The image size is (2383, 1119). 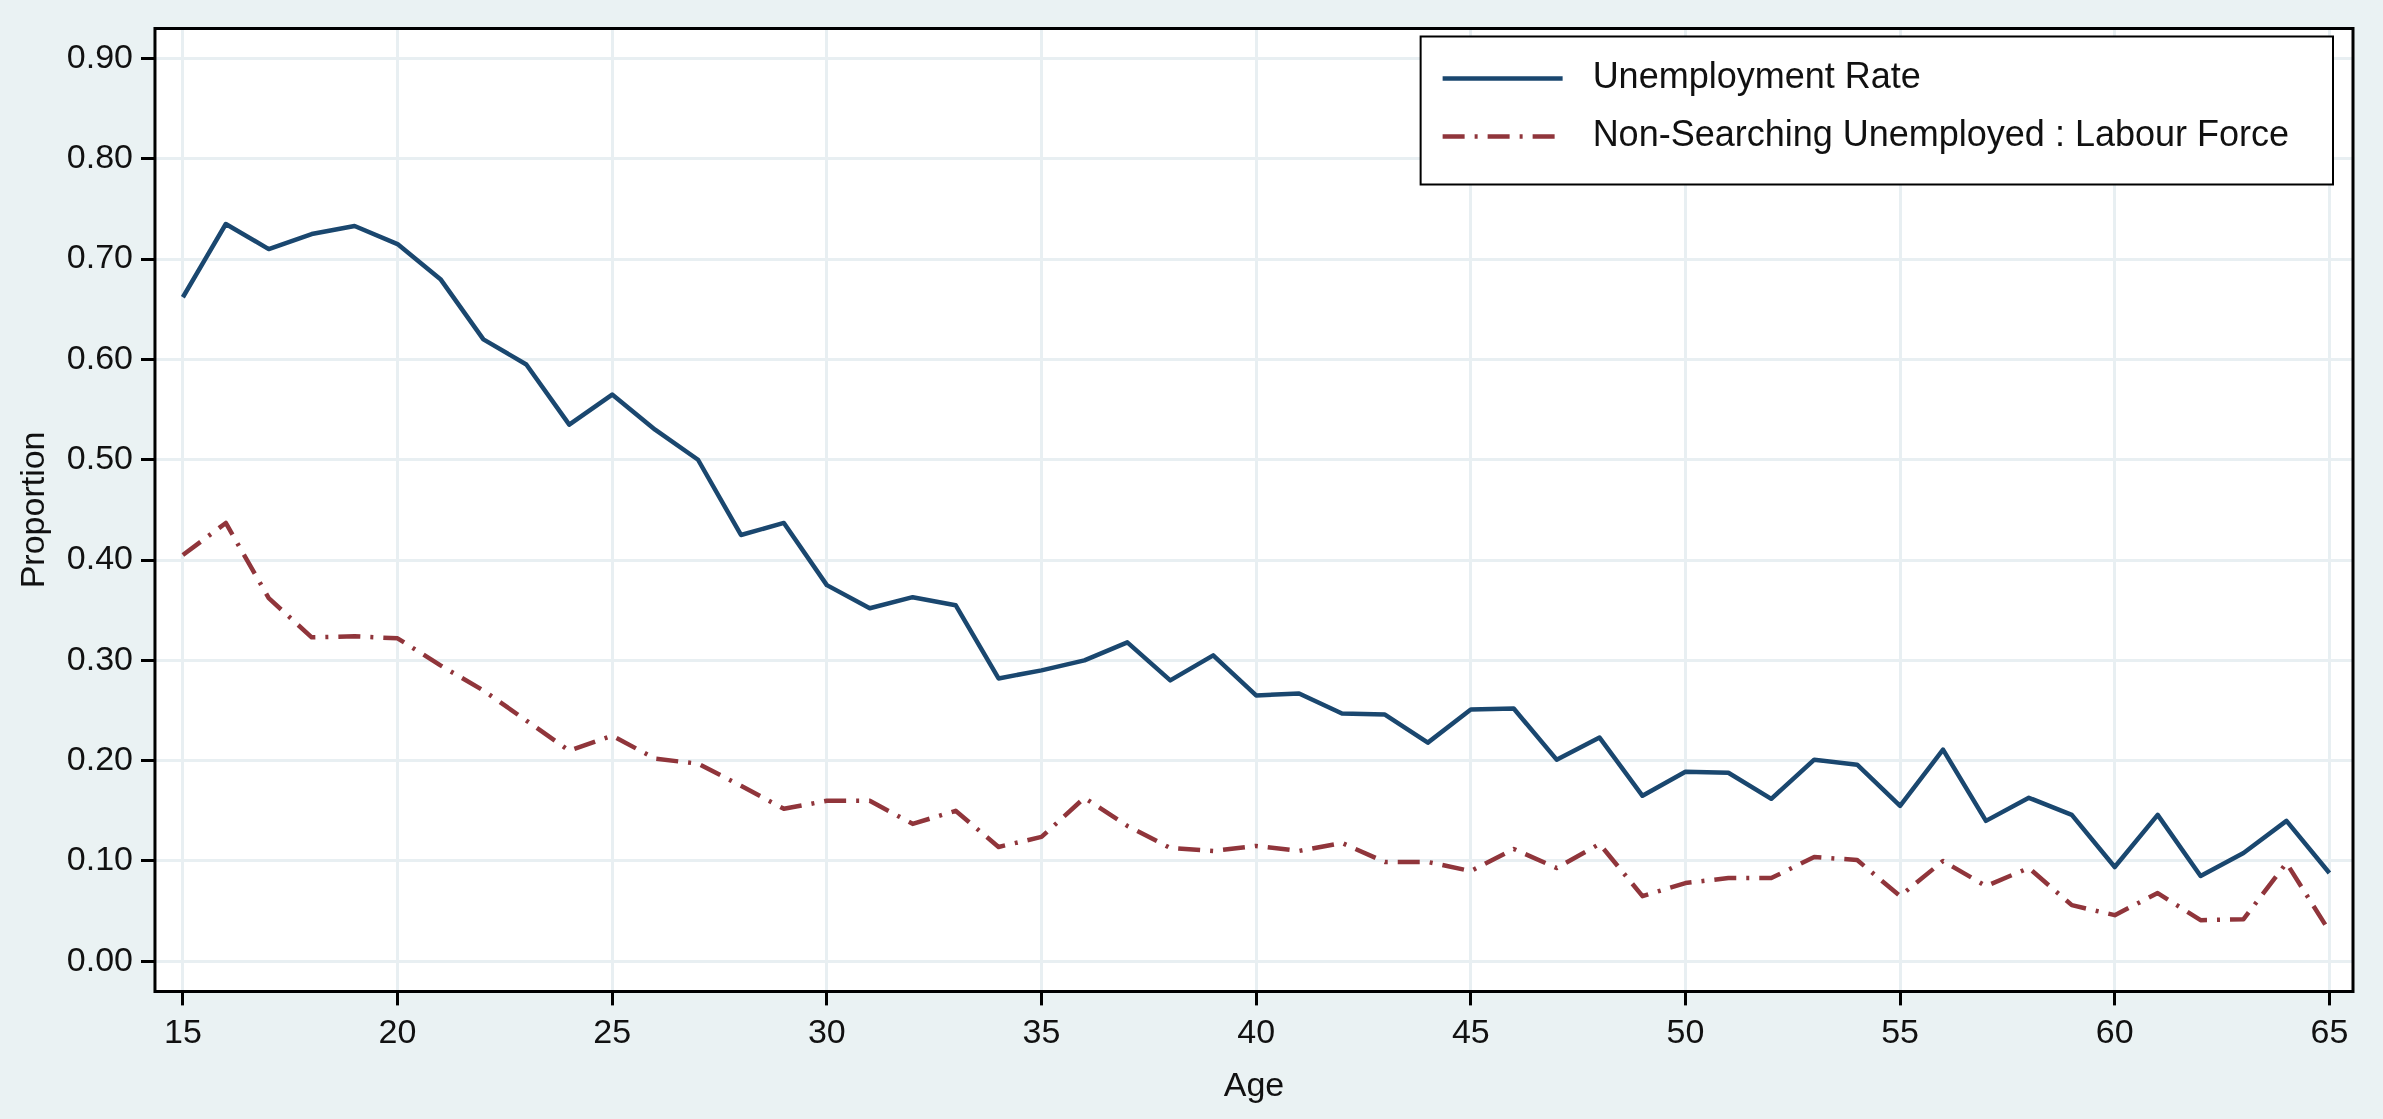 I want to click on y-tick-label: 0.60, so click(x=99, y=356).